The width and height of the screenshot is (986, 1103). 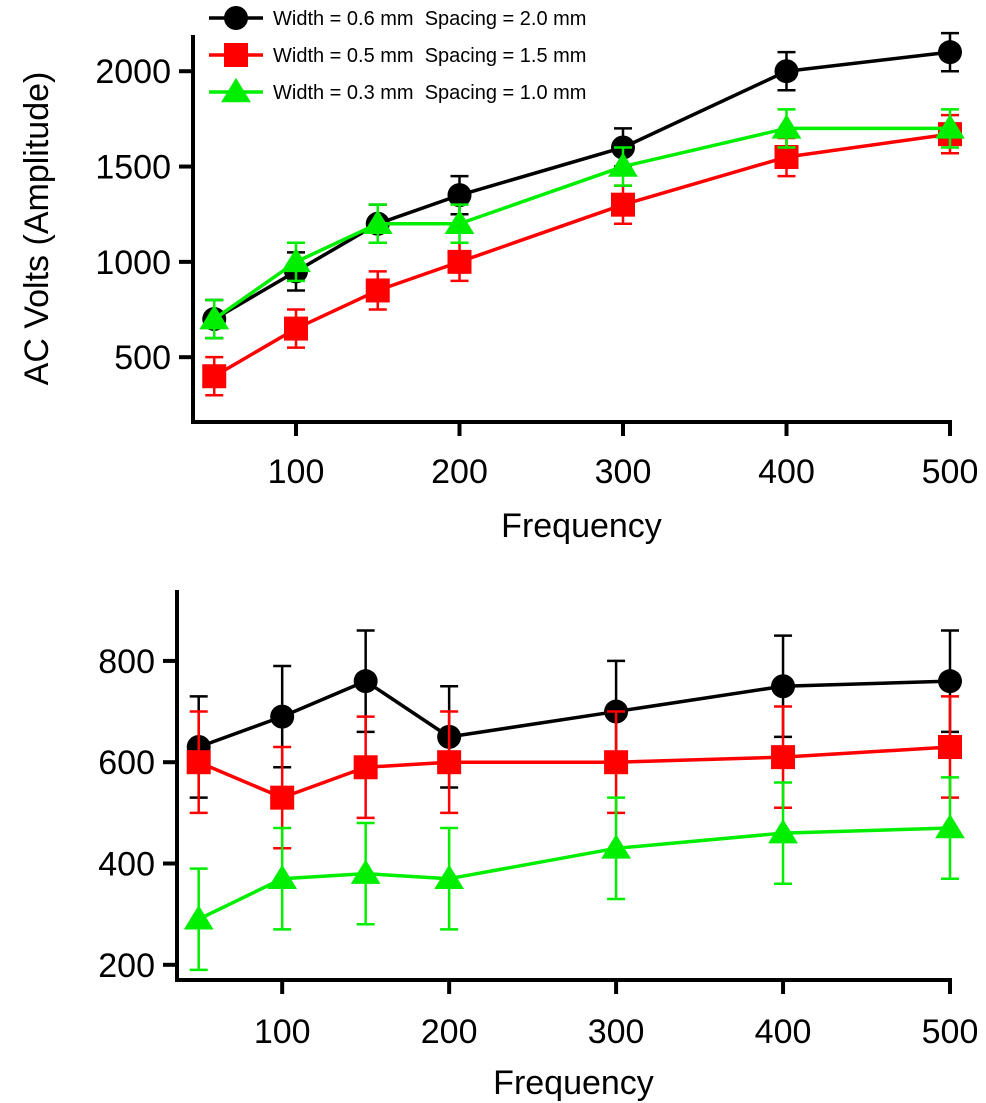 I want to click on y-tick-label: 2000, so click(x=133, y=72).